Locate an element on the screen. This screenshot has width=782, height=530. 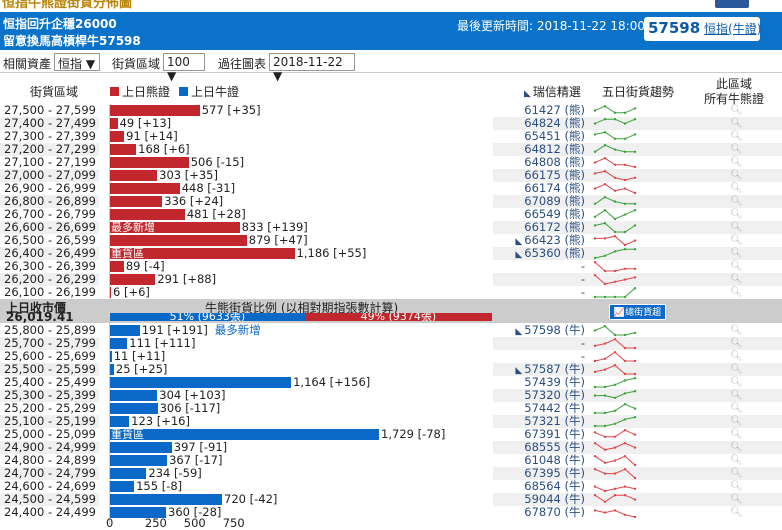
axis-tick-label: 500 is located at coordinates (194, 523).